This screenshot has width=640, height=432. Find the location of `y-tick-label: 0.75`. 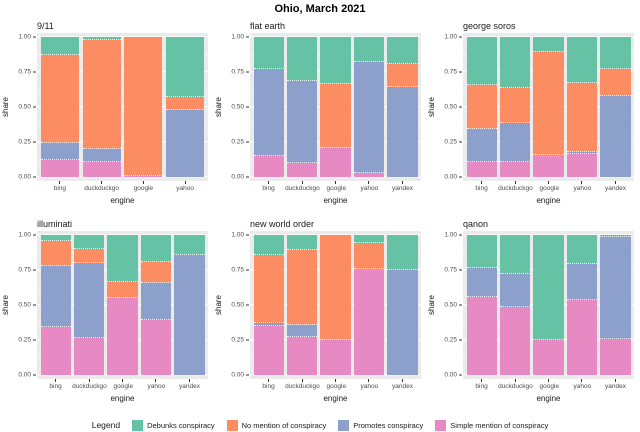

y-tick-label: 0.75 is located at coordinates (453, 72).